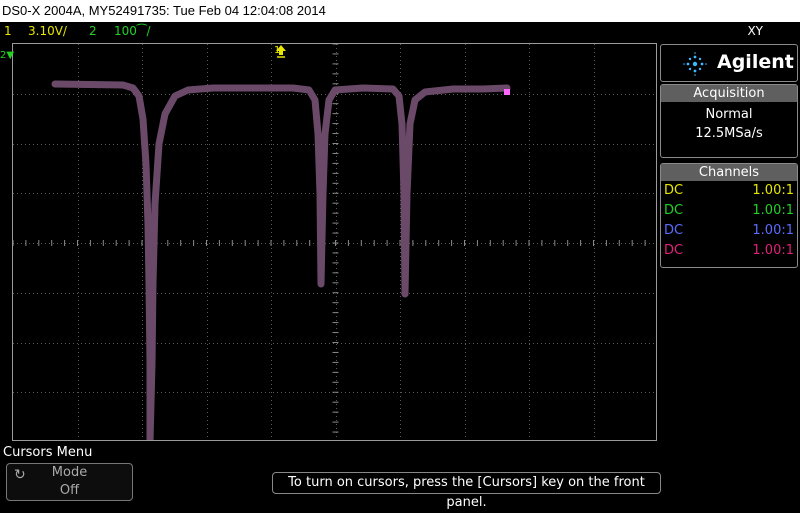  Describe the element at coordinates (7, 55) in the screenshot. I see `channel-2-ground-marker: 2▼` at that location.